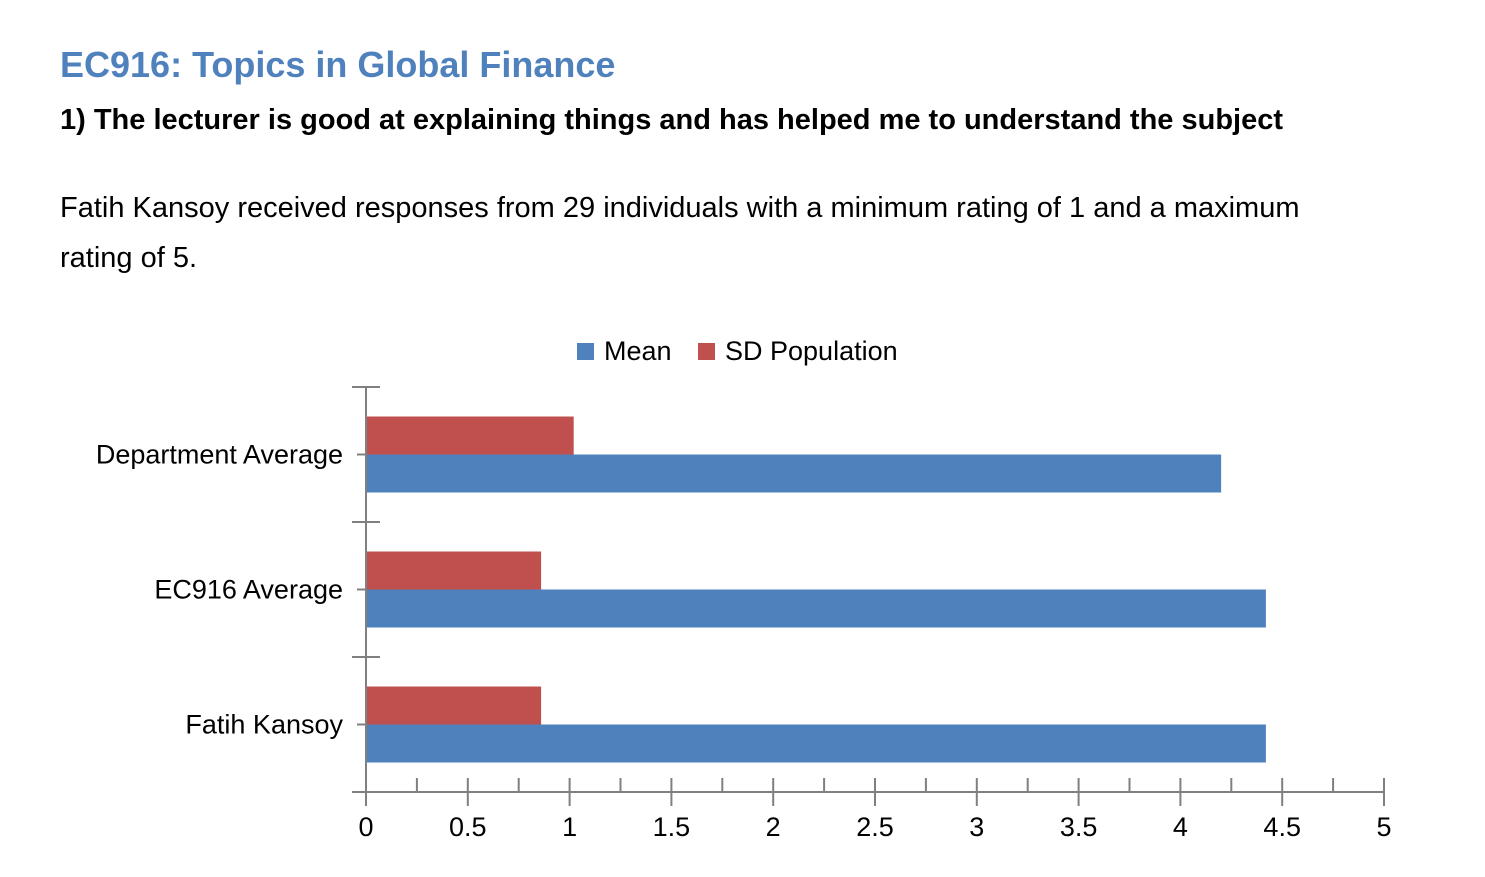 The height and width of the screenshot is (877, 1485). What do you see at coordinates (773, 827) in the screenshot?
I see `x-tick-label: 2` at bounding box center [773, 827].